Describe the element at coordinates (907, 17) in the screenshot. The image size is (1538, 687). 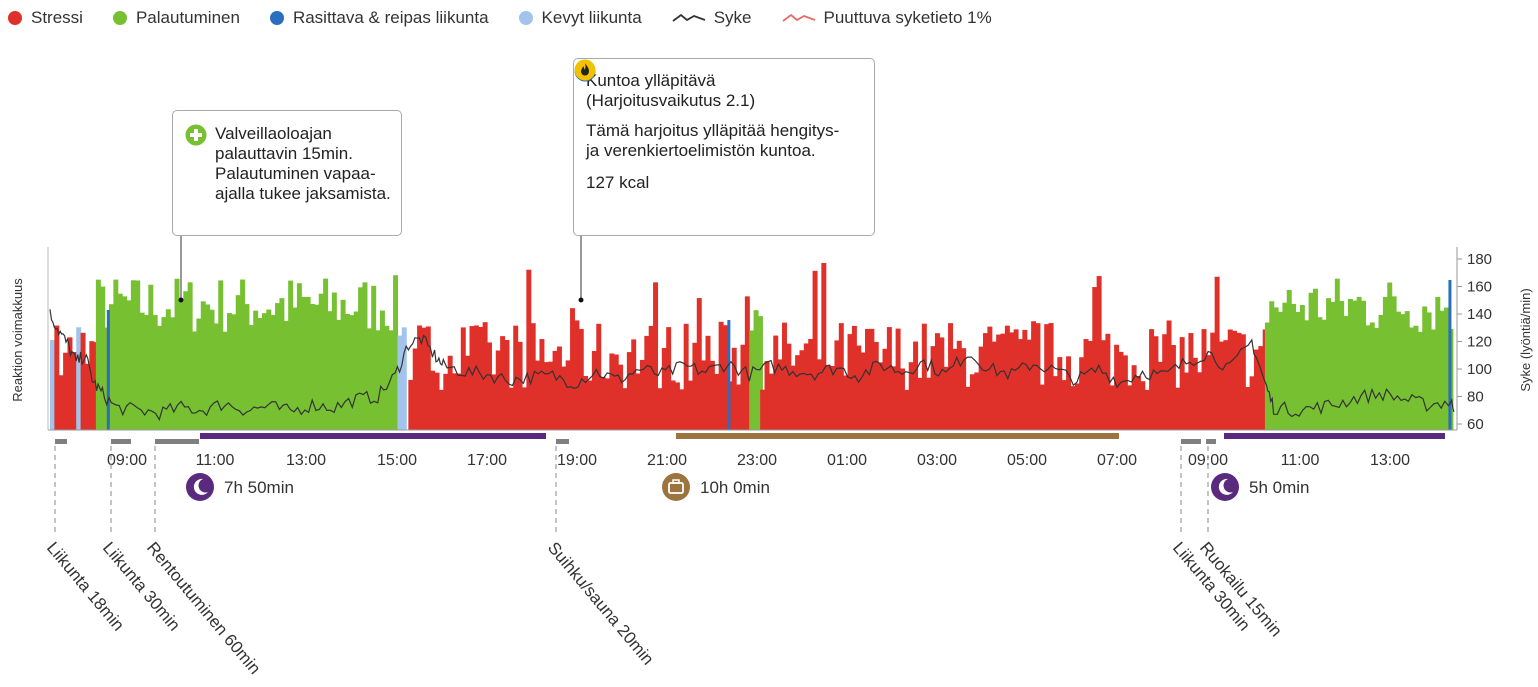
I see `legend-missing-label: Puuttuva syketieto 1%` at that location.